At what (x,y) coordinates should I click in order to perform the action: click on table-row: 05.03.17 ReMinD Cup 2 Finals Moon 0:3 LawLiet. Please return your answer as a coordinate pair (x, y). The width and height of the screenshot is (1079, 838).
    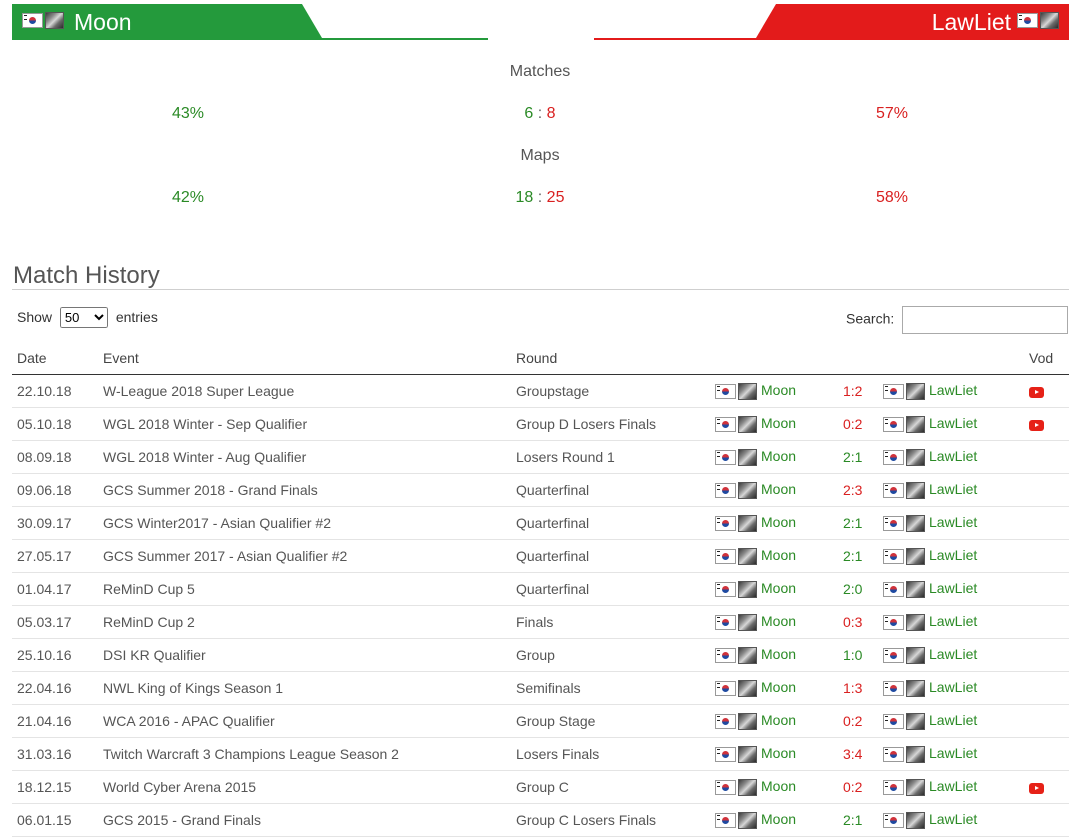
    Looking at the image, I should click on (540, 622).